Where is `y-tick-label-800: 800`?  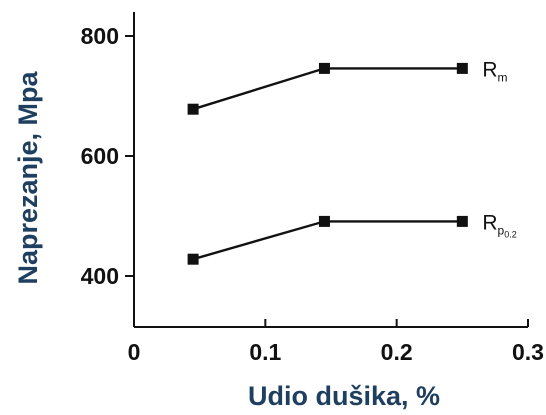
y-tick-label-800: 800 is located at coordinates (100, 36).